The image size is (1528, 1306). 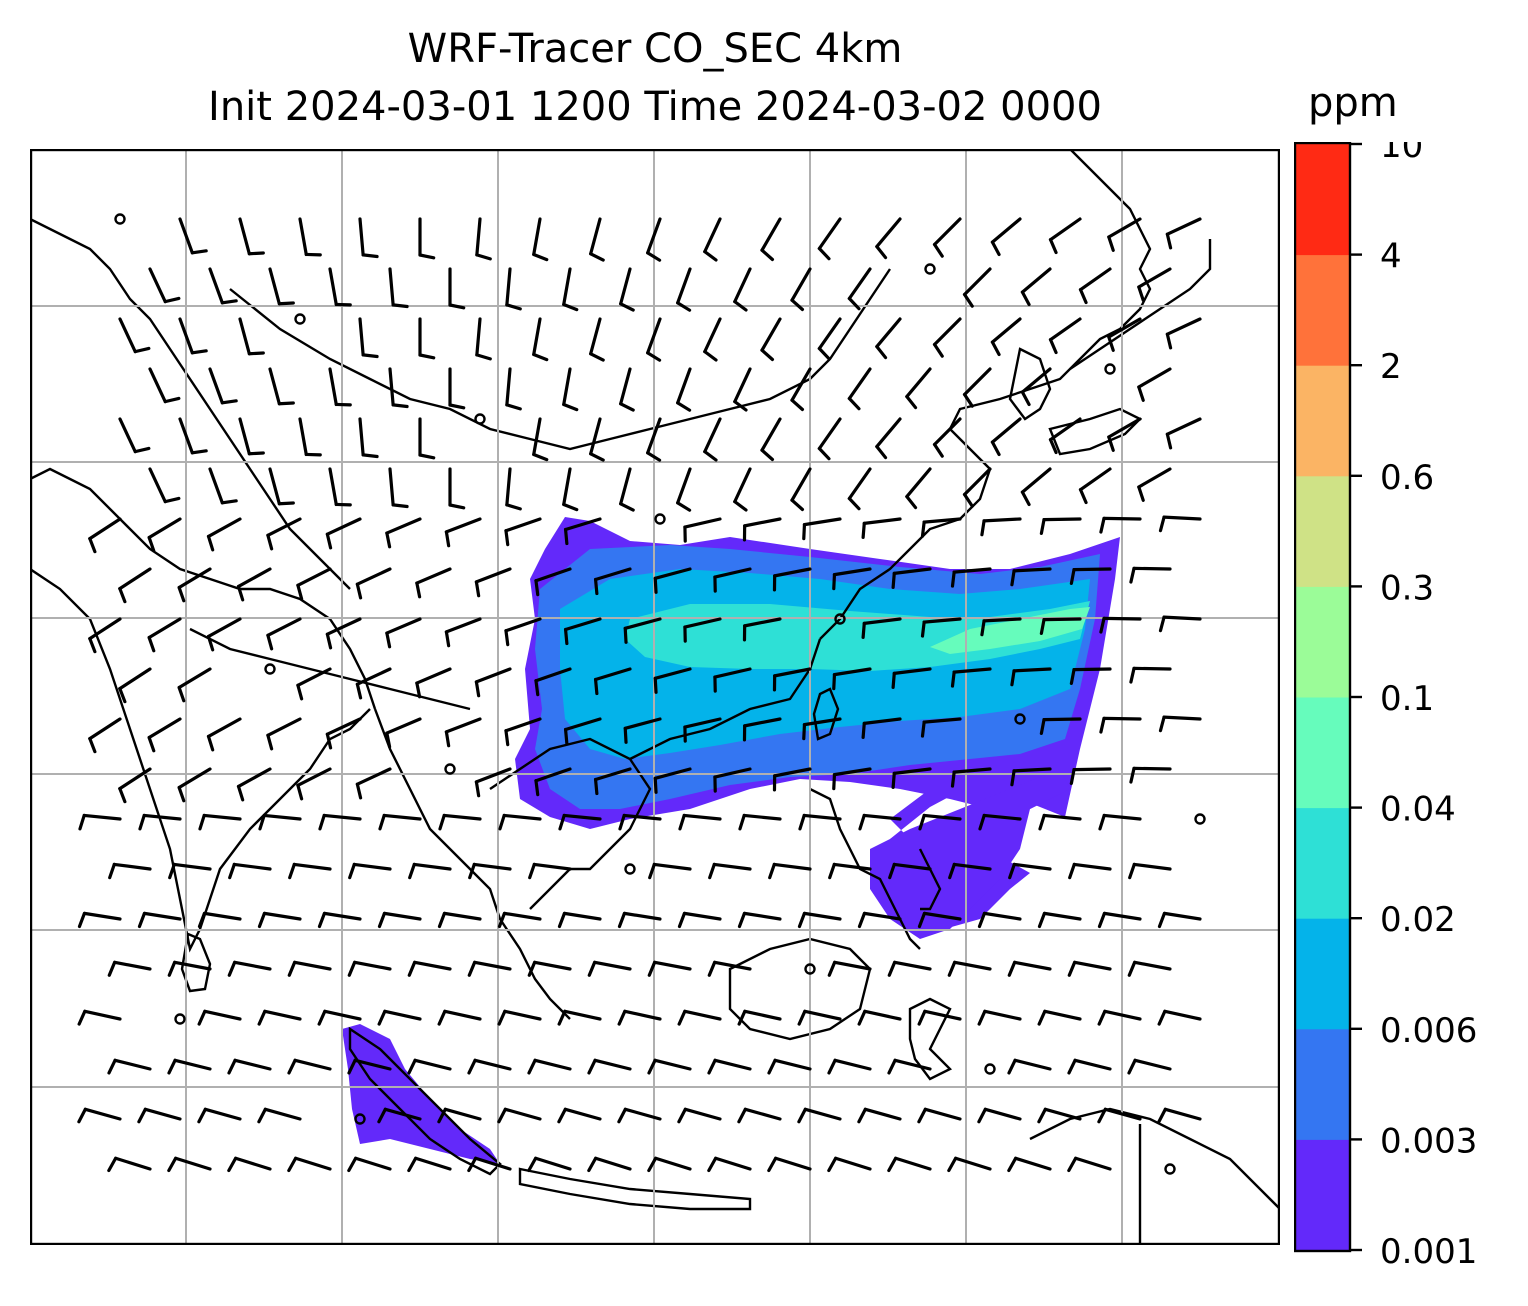 What do you see at coordinates (970, 854) in the screenshot?
I see `plume-level-0.001-south` at bounding box center [970, 854].